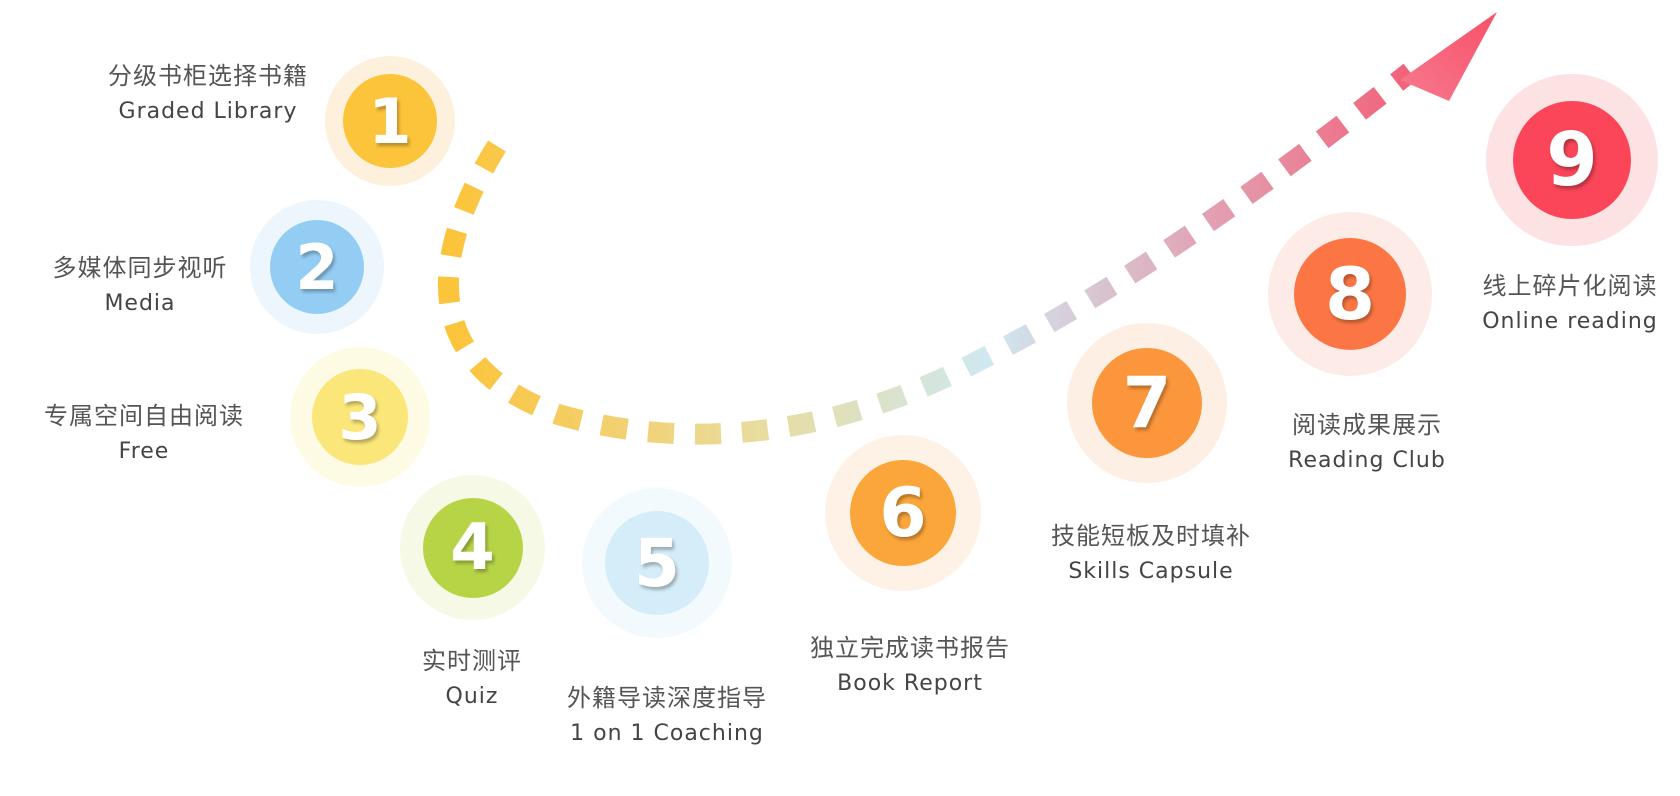 Image resolution: width=1680 pixels, height=796 pixels. I want to click on step-7-title-en: Skills Capsule, so click(1151, 572).